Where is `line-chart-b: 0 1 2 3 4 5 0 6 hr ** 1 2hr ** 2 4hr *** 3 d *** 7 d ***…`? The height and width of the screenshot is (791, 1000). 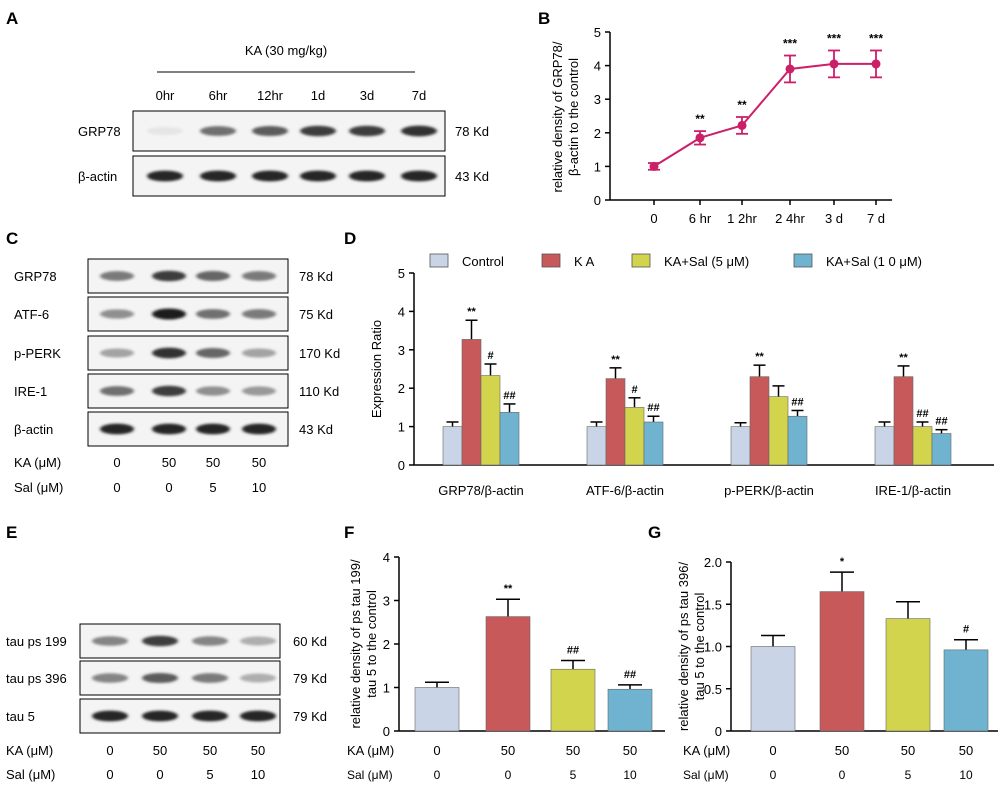 line-chart-b: 0 1 2 3 4 5 0 6 hr ** 1 2hr ** 2 4hr *** 3 d *** 7 d ***… is located at coordinates (721, 125).